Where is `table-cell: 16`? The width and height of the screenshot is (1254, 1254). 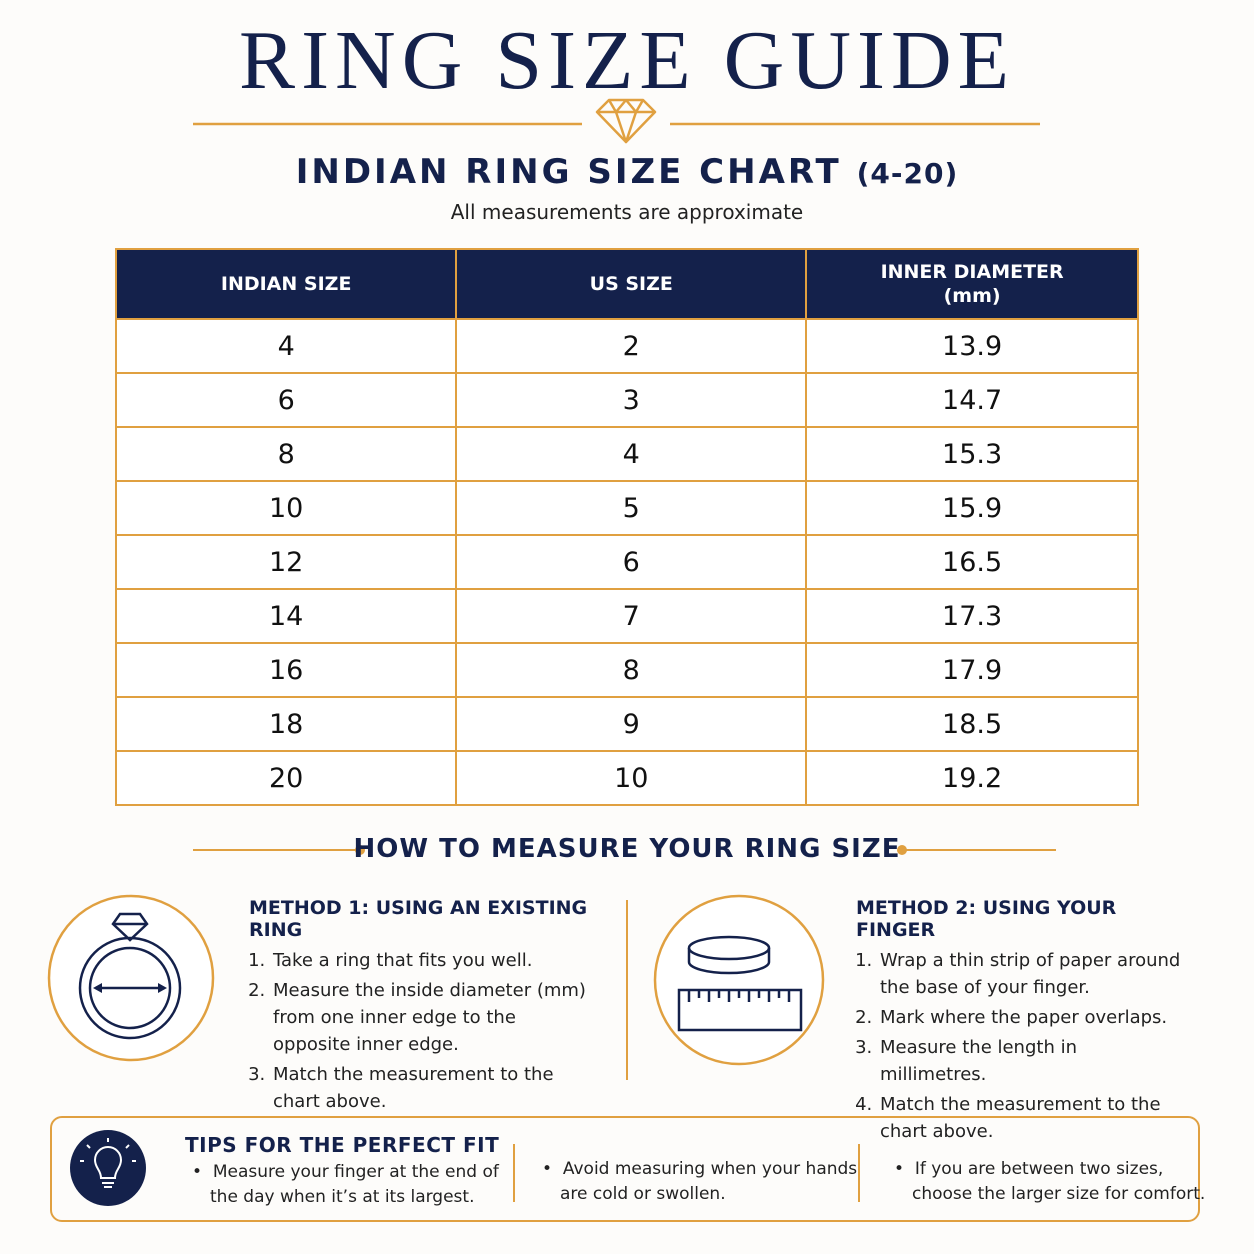 table-cell: 16 is located at coordinates (286, 670).